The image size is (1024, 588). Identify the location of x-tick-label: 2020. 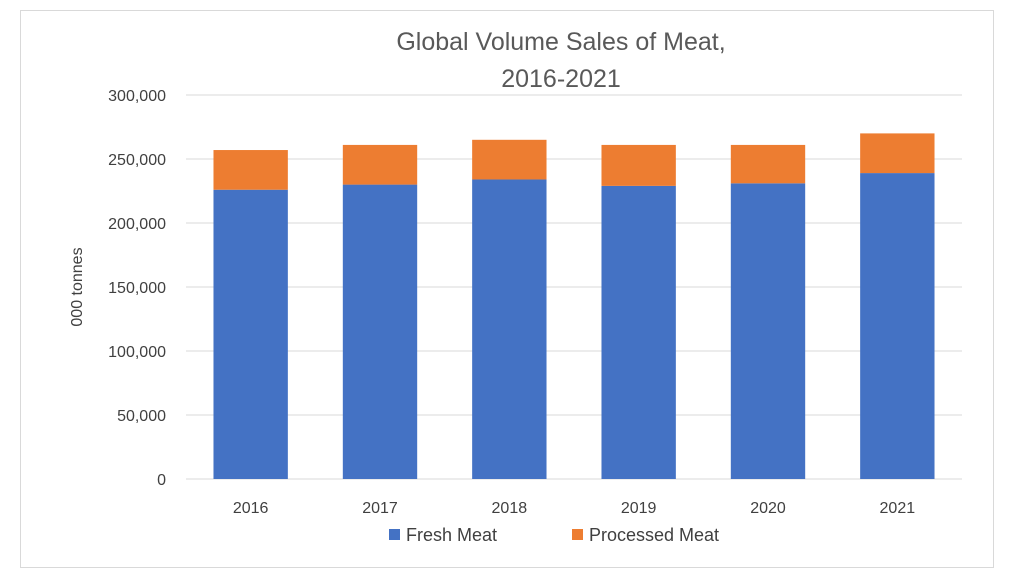
(768, 508).